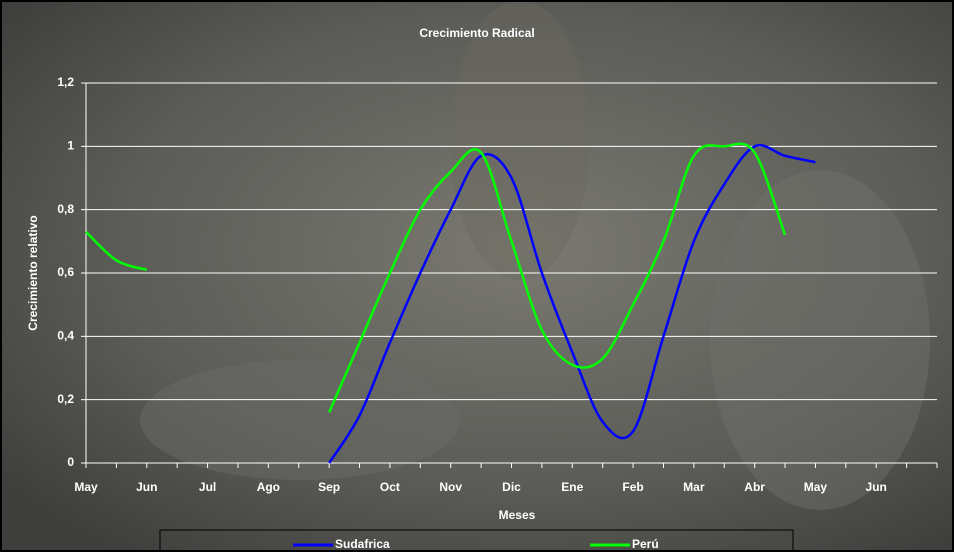 Image resolution: width=954 pixels, height=557 pixels. Describe the element at coordinates (511, 487) in the screenshot. I see `x-tick-label: Dic` at that location.